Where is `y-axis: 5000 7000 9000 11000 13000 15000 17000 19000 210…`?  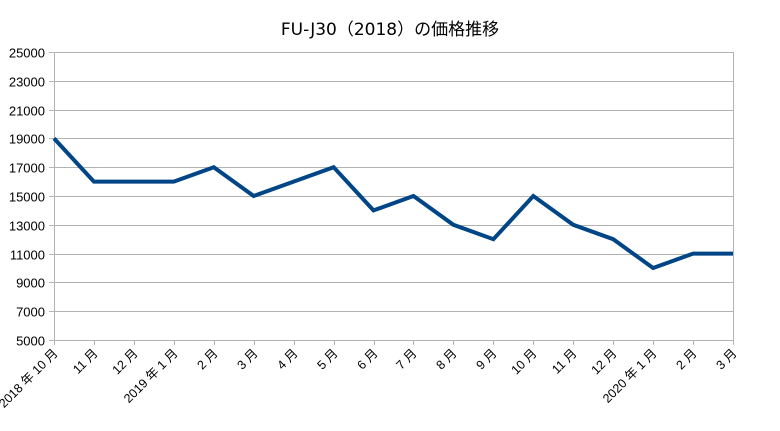
y-axis: 5000 7000 9000 11000 13000 15000 17000 19000 210… is located at coordinates (27, 197).